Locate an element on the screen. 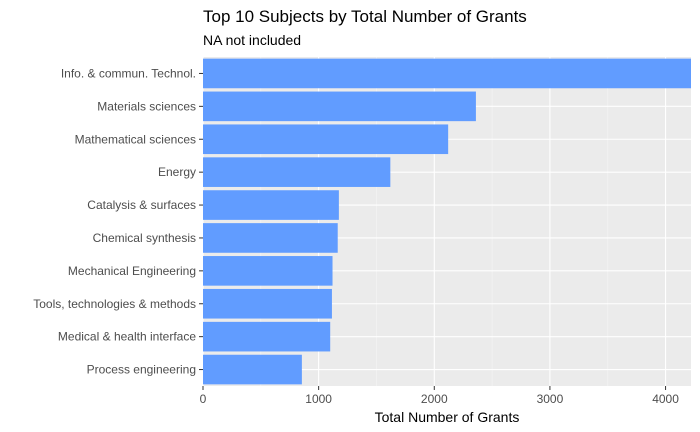 This screenshot has height=432, width=700. x-axis: 0 1000 2000 3000 4000 is located at coordinates (439, 396).